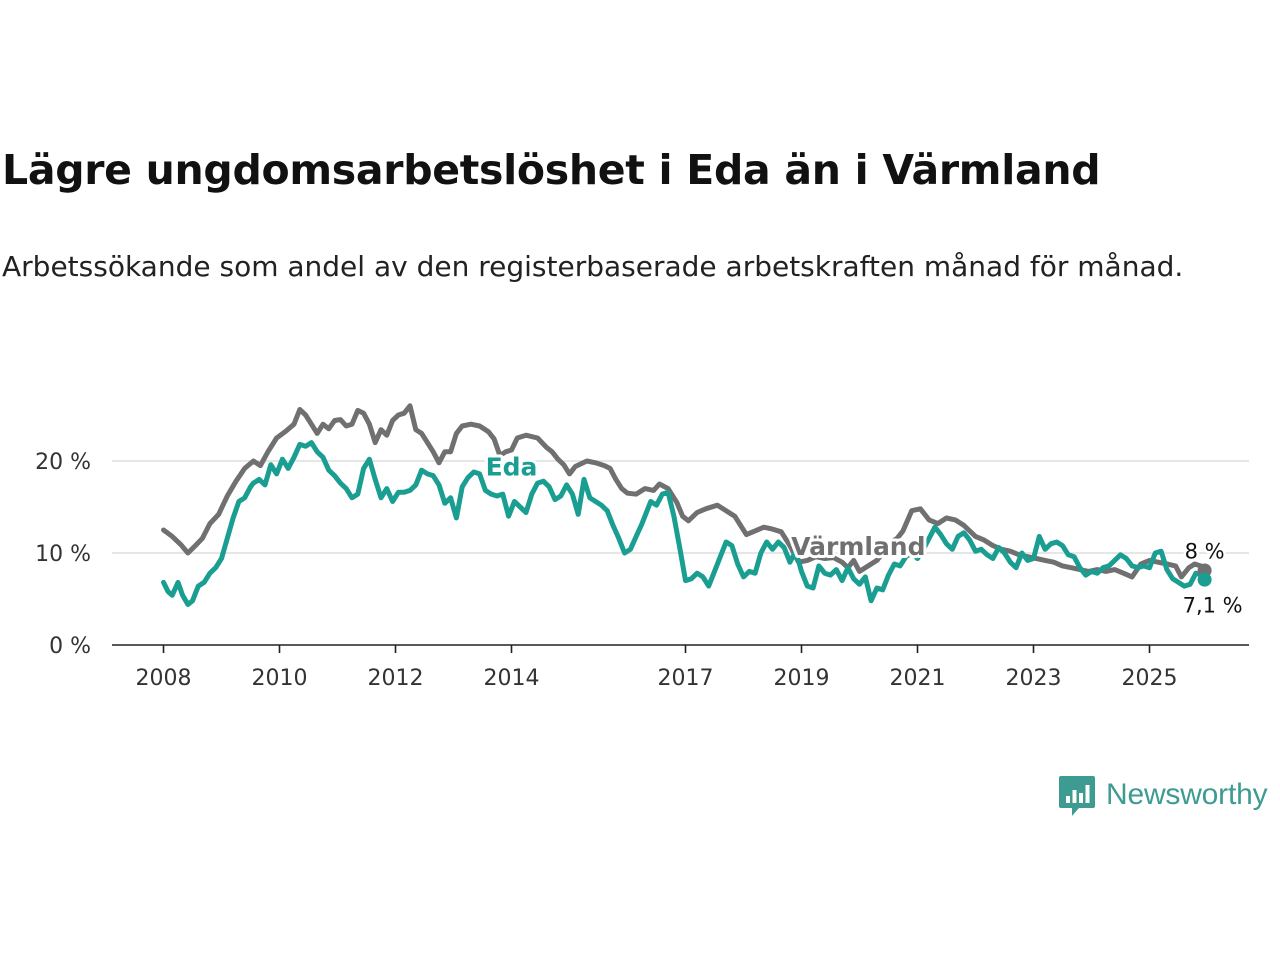 This screenshot has width=1280, height=960. I want to click on newsworthy-logo-icon, so click(1077, 796).